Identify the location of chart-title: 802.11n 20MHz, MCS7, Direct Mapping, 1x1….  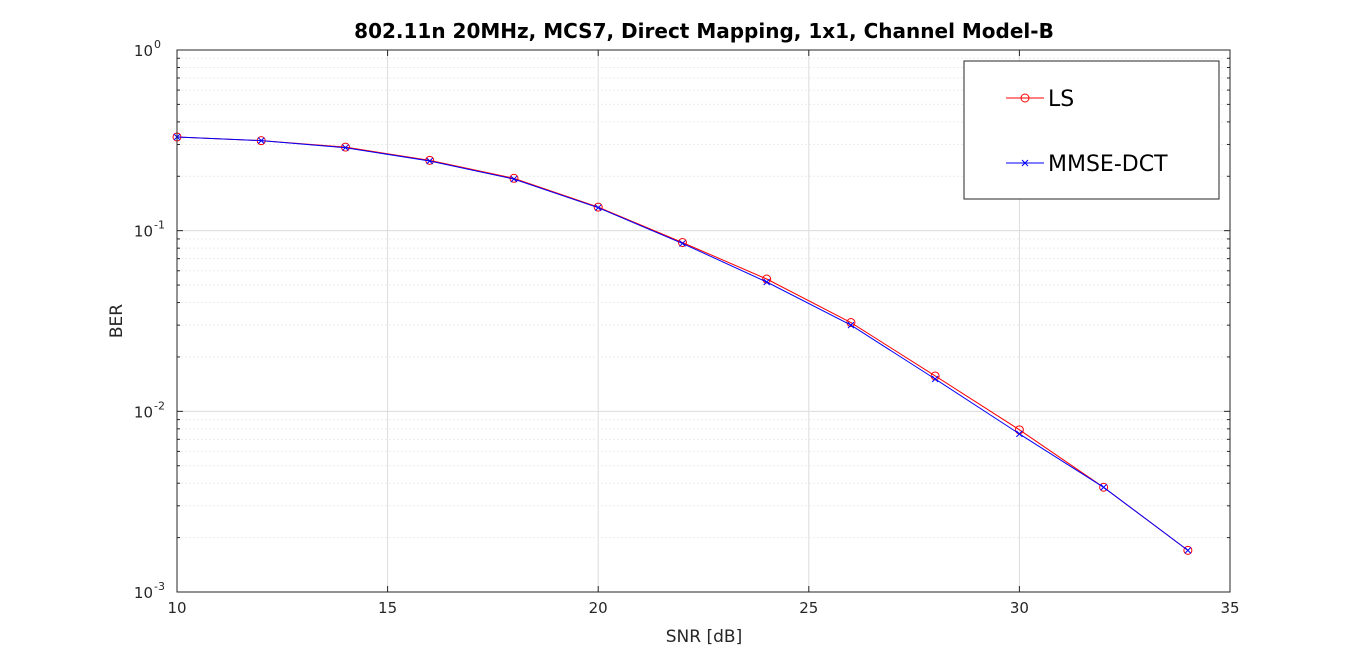
(704, 31).